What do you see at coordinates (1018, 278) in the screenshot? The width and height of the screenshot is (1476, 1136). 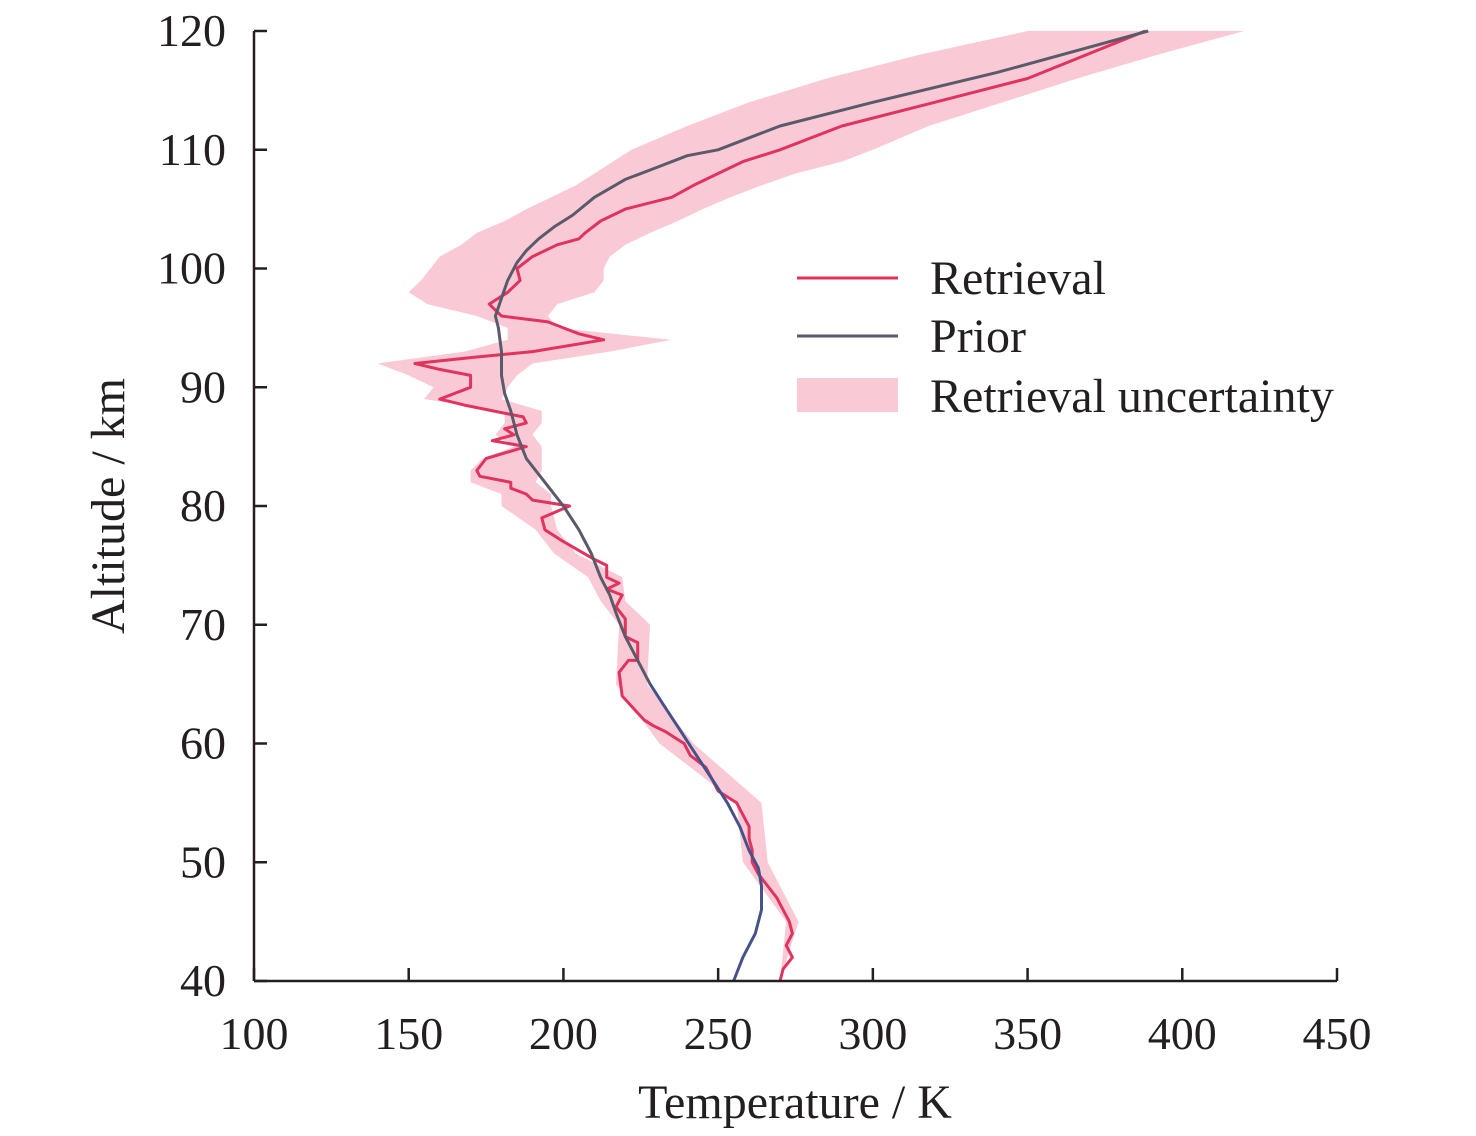 I see `legend-retrieval-label: Retrieval` at bounding box center [1018, 278].